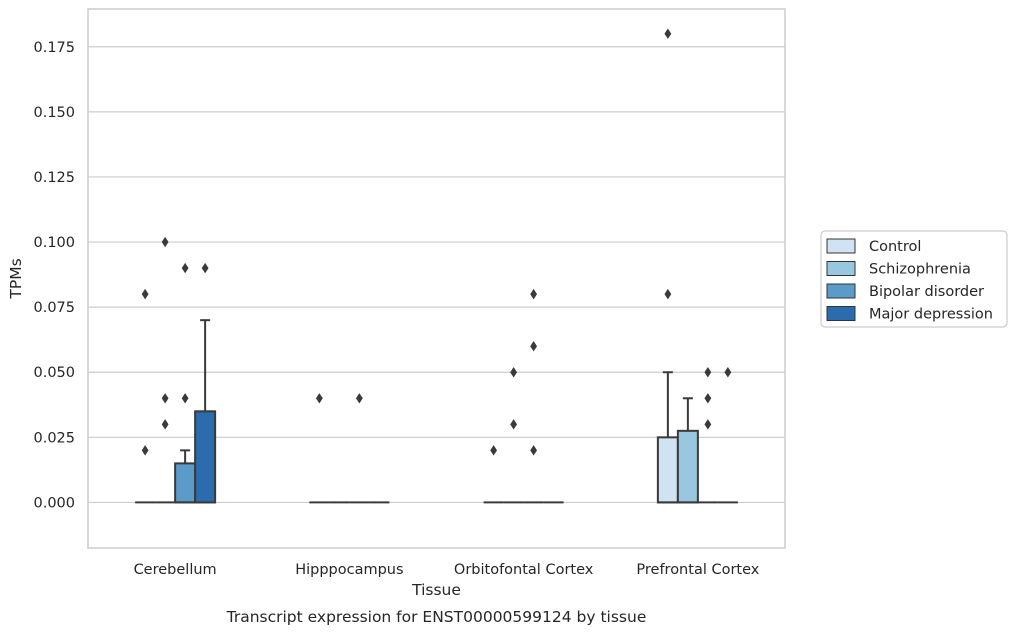 This screenshot has width=1017, height=634. I want to click on box-control, so click(667, 437).